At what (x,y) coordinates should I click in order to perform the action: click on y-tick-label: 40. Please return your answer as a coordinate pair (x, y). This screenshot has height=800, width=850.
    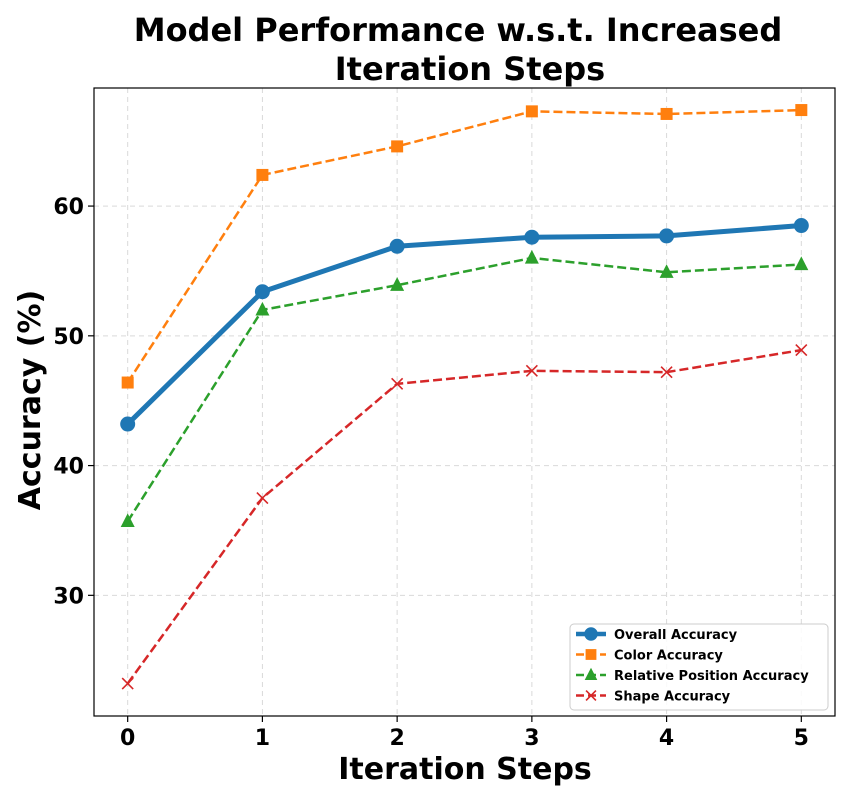
    Looking at the image, I should click on (68, 467).